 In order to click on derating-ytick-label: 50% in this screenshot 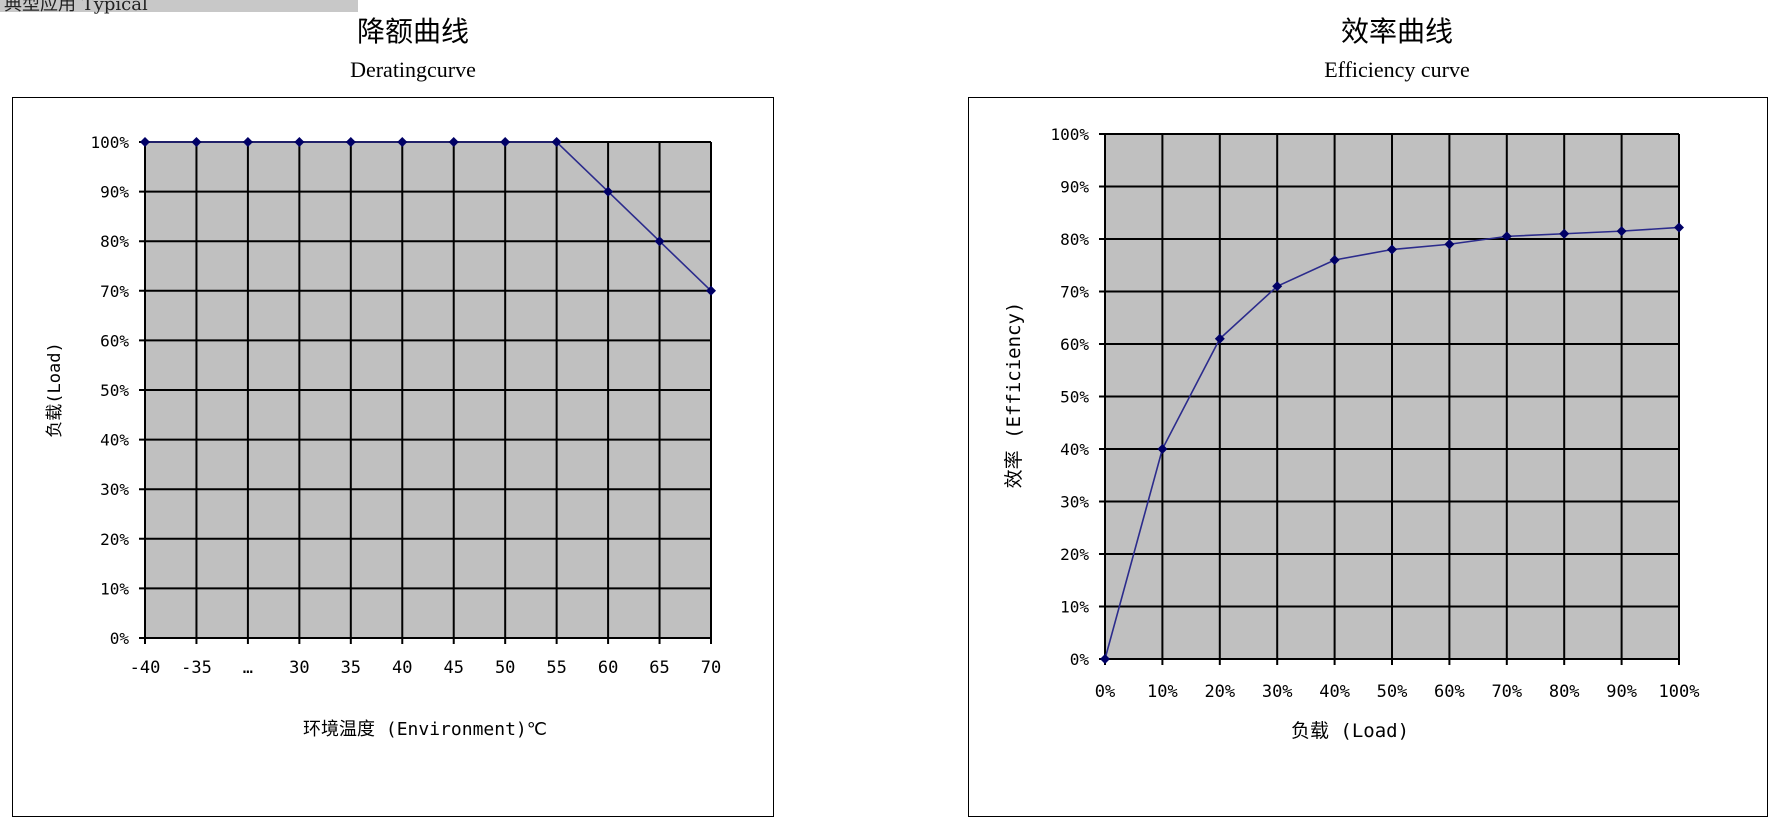, I will do `click(114, 390)`.